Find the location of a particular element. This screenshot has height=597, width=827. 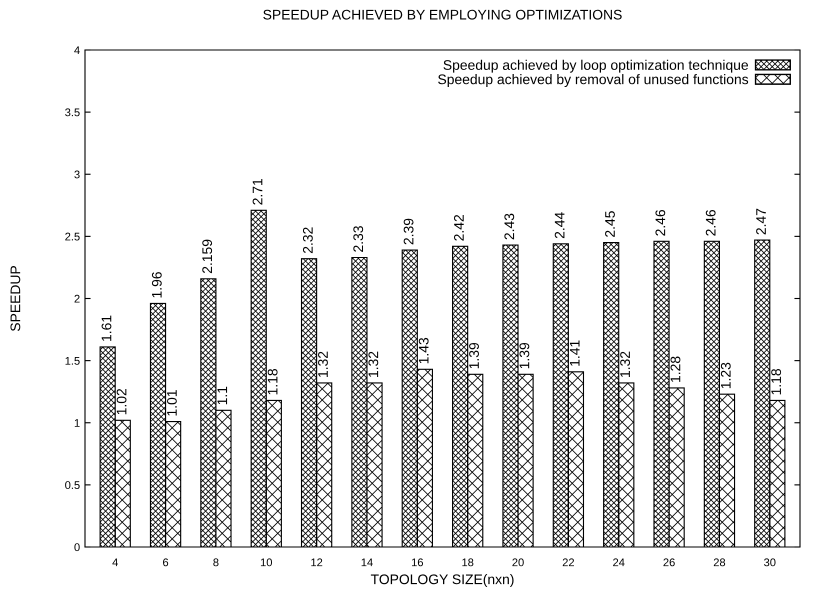

data-label: 1.1 is located at coordinates (223, 395).